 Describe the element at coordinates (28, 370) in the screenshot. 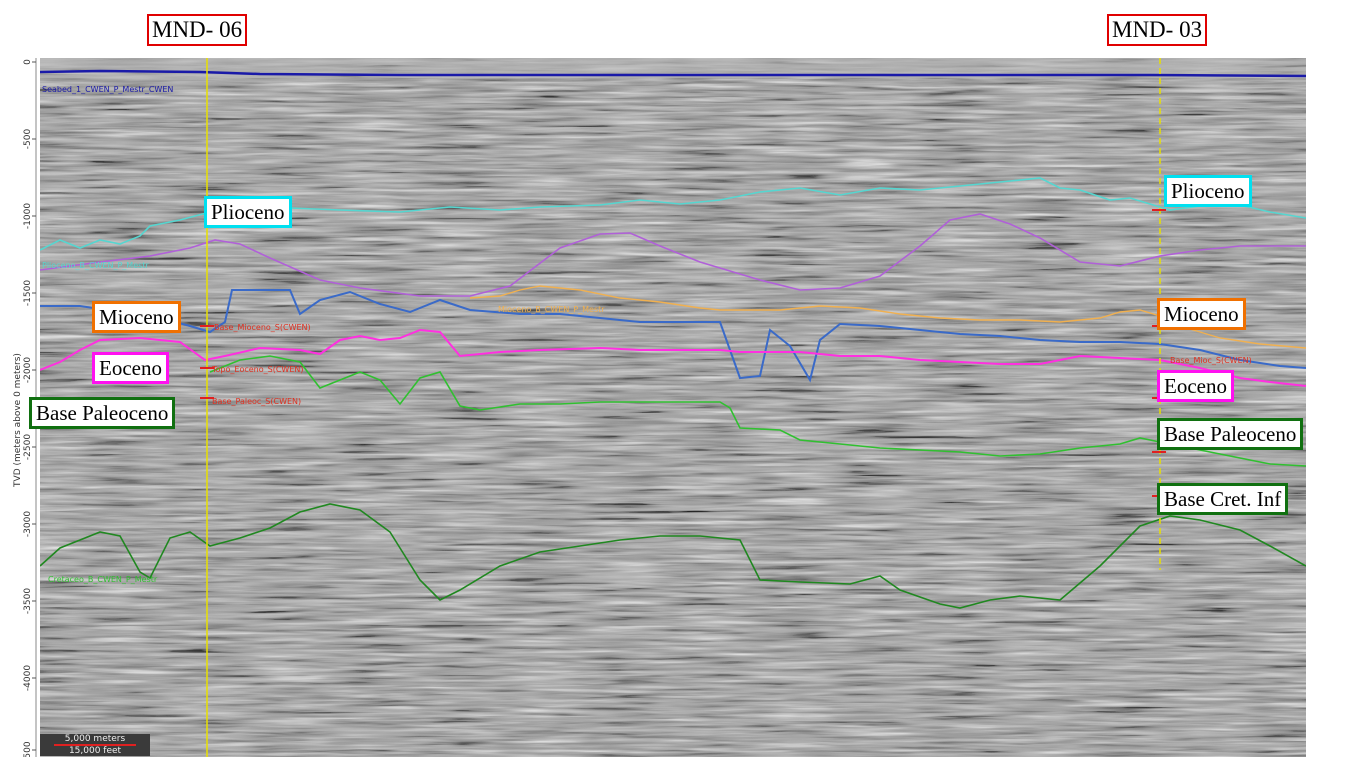

I see `tick-label: -2000` at that location.